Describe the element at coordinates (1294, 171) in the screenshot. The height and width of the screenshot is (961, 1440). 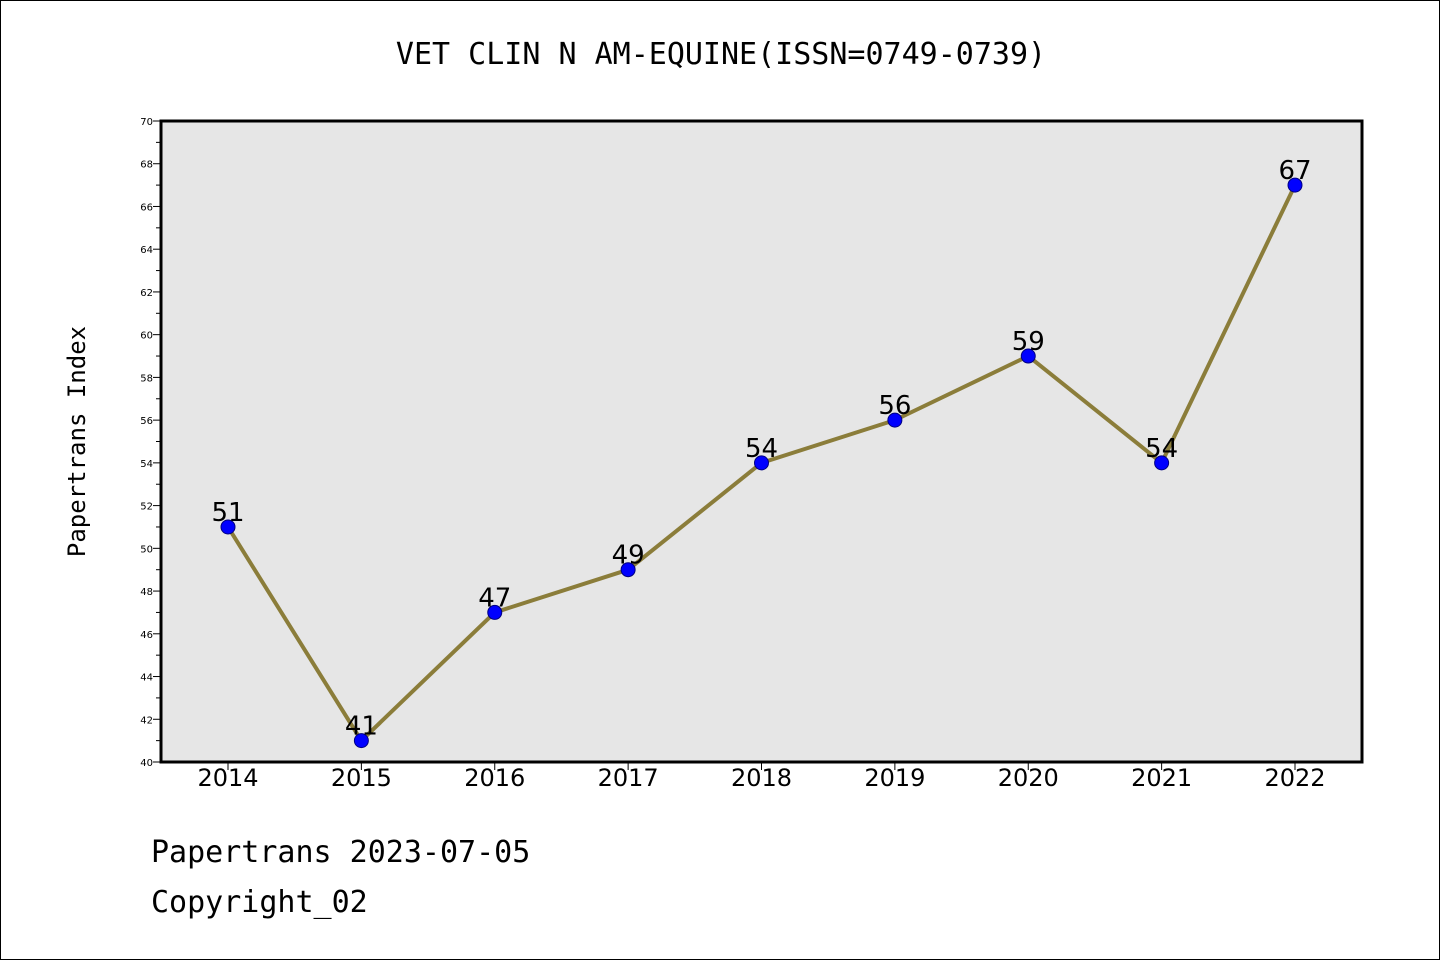
I see `data-label: 67` at that location.